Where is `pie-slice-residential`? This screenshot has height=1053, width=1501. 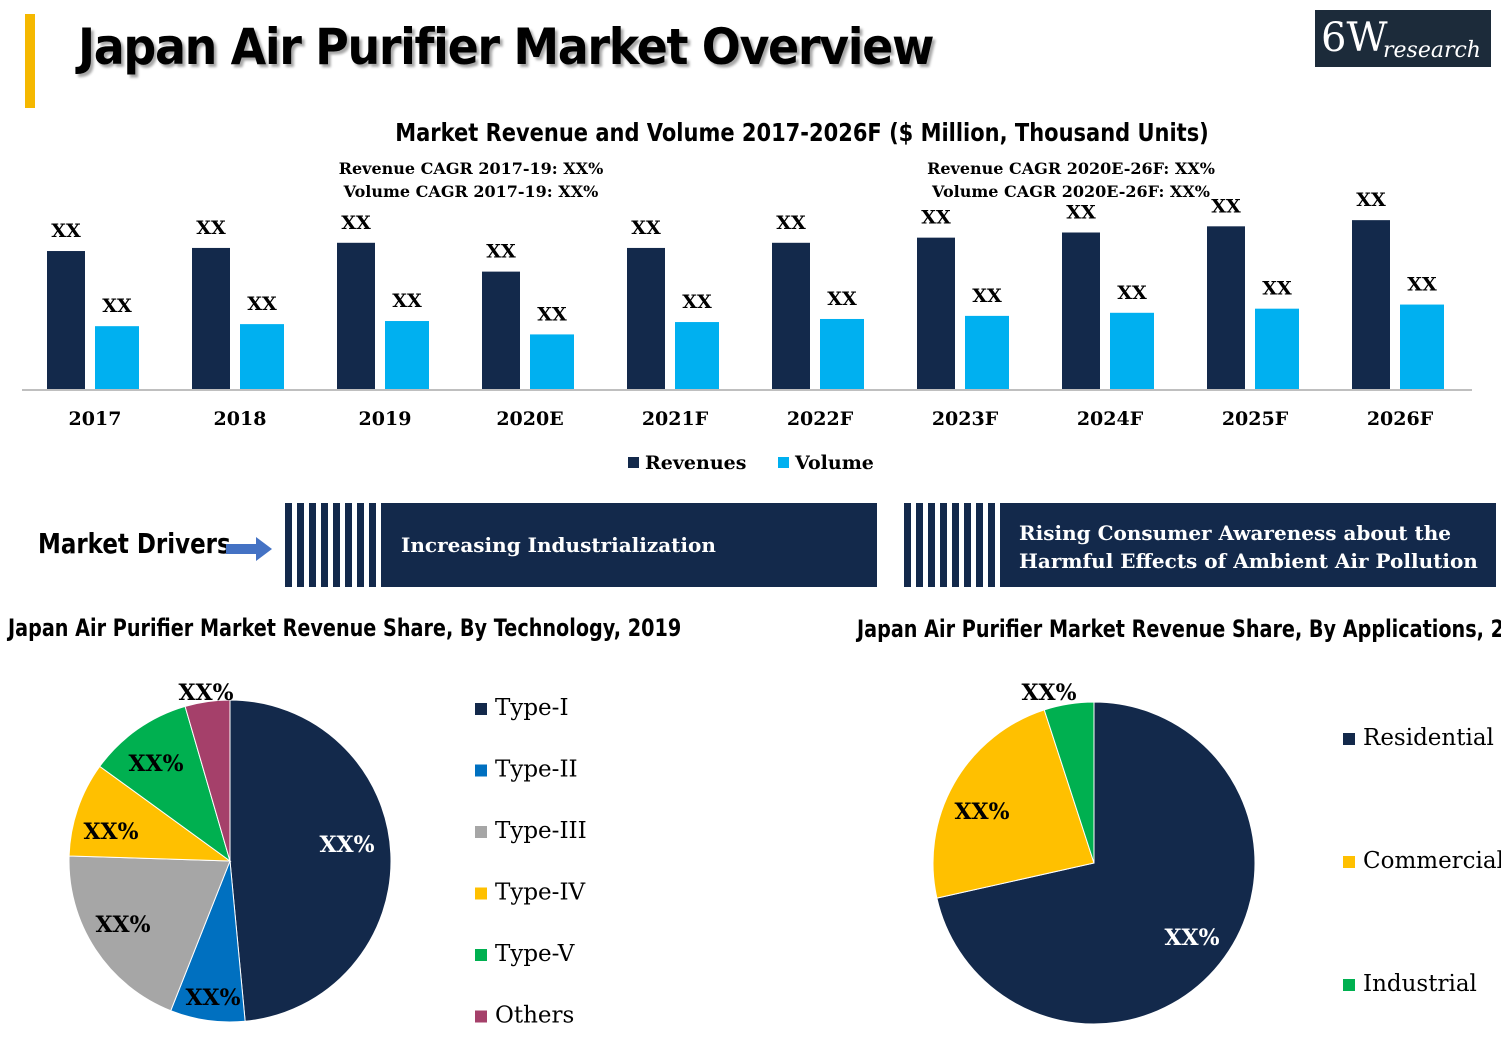
pie-slice-residential is located at coordinates (1096, 863).